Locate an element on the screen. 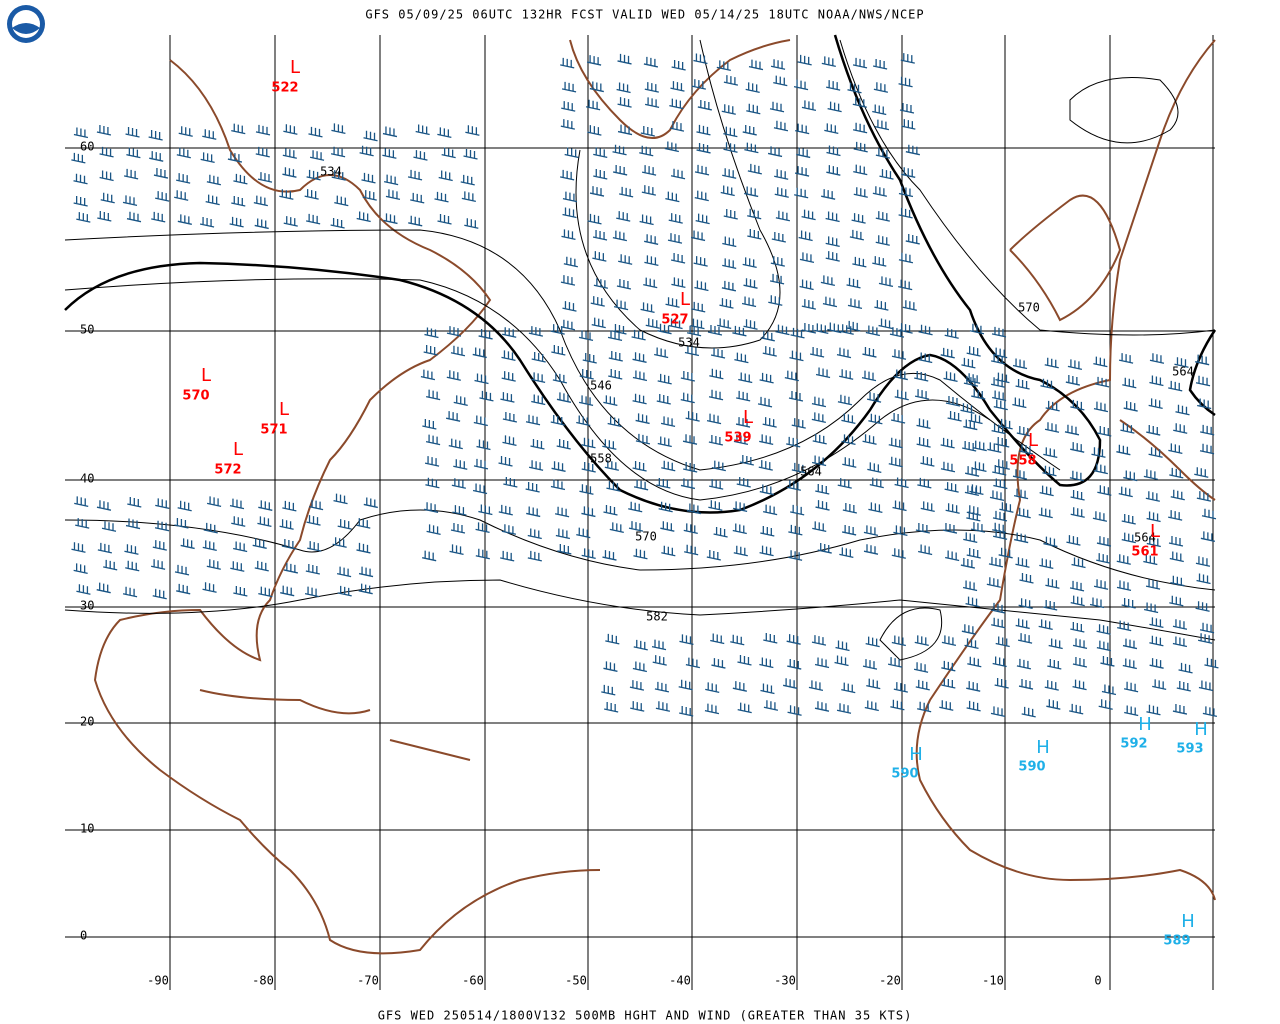 This screenshot has height=1024, width=1280. lon-label: -80 is located at coordinates (263, 981).